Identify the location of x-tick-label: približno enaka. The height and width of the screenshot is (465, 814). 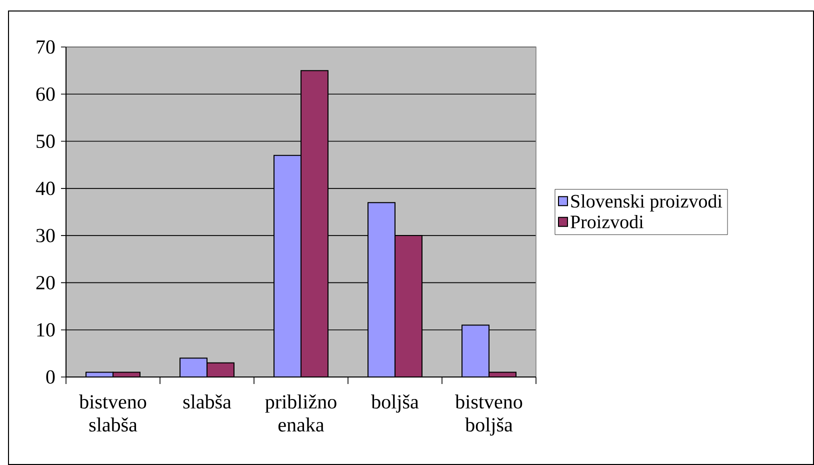
(300, 413).